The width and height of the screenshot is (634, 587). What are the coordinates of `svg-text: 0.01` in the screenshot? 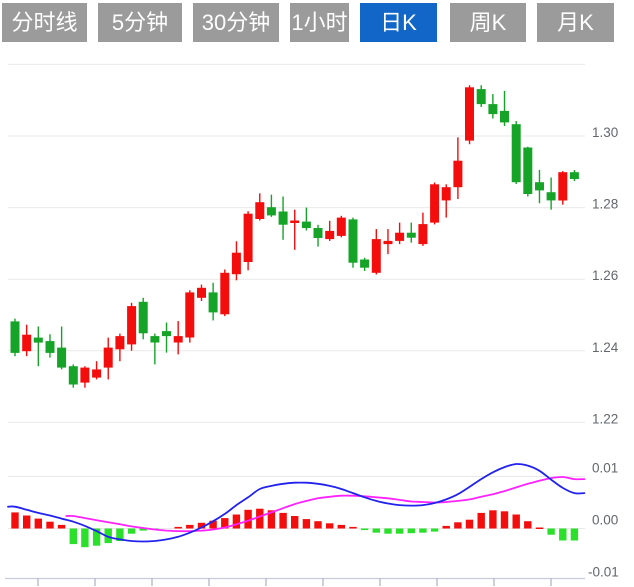 It's located at (605, 468).